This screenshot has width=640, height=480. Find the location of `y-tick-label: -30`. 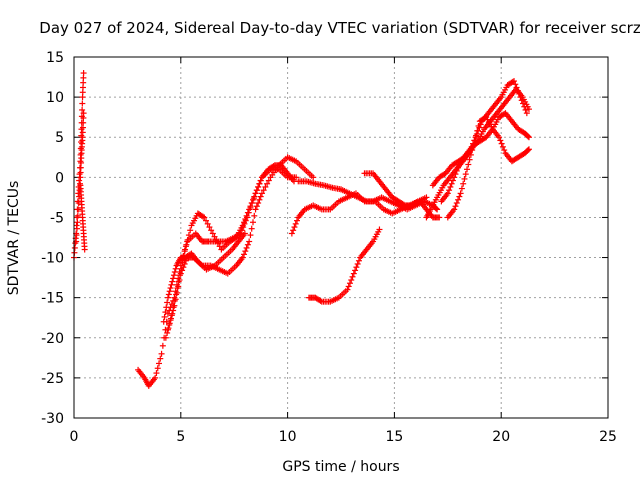

y-tick-label: -30 is located at coordinates (52, 419).